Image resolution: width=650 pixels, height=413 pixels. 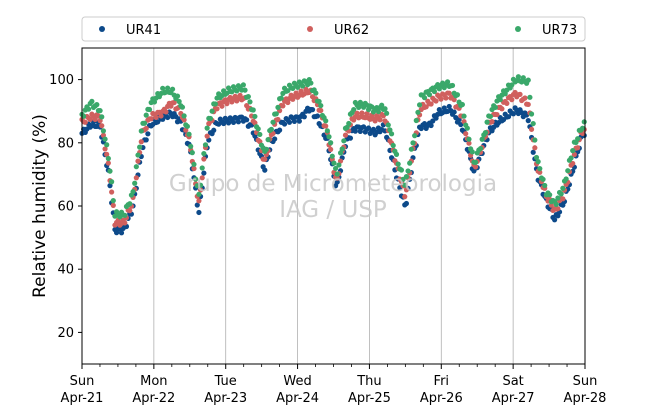 What do you see at coordinates (442, 381) in the screenshot?
I see `x-tick-day: Fri` at bounding box center [442, 381].